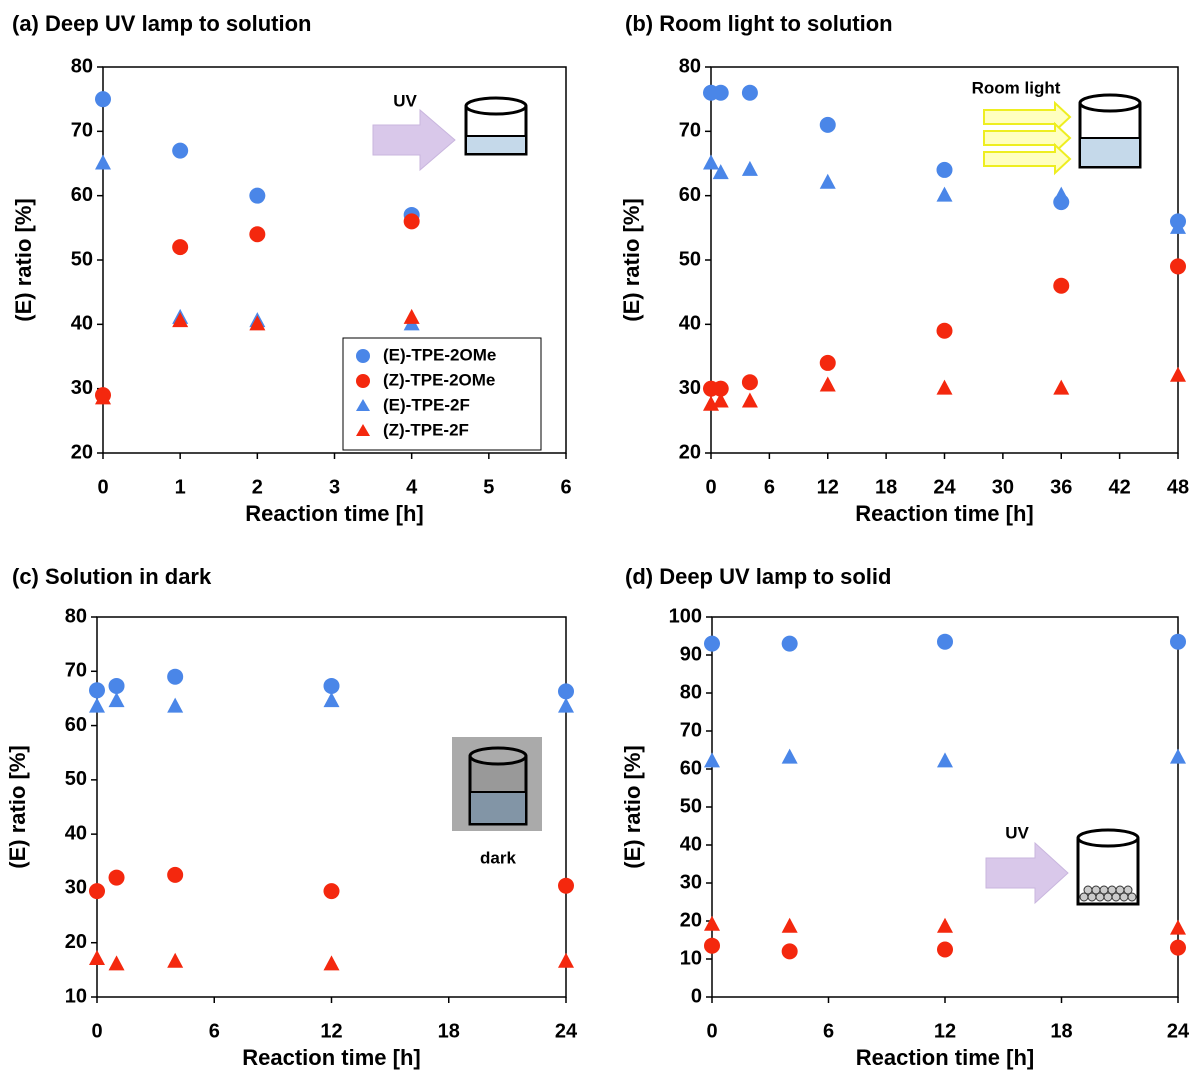 This screenshot has width=1195, height=1079. What do you see at coordinates (945, 807) in the screenshot?
I see `plot-frame` at bounding box center [945, 807].